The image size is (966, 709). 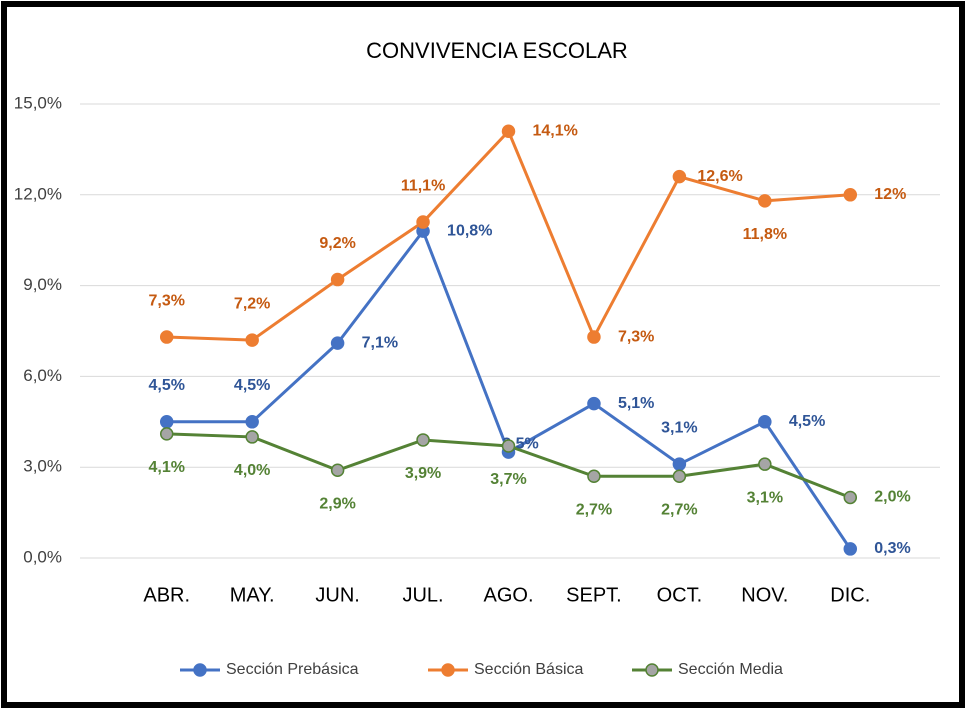 I want to click on data-label: 5,1%, so click(x=636, y=403).